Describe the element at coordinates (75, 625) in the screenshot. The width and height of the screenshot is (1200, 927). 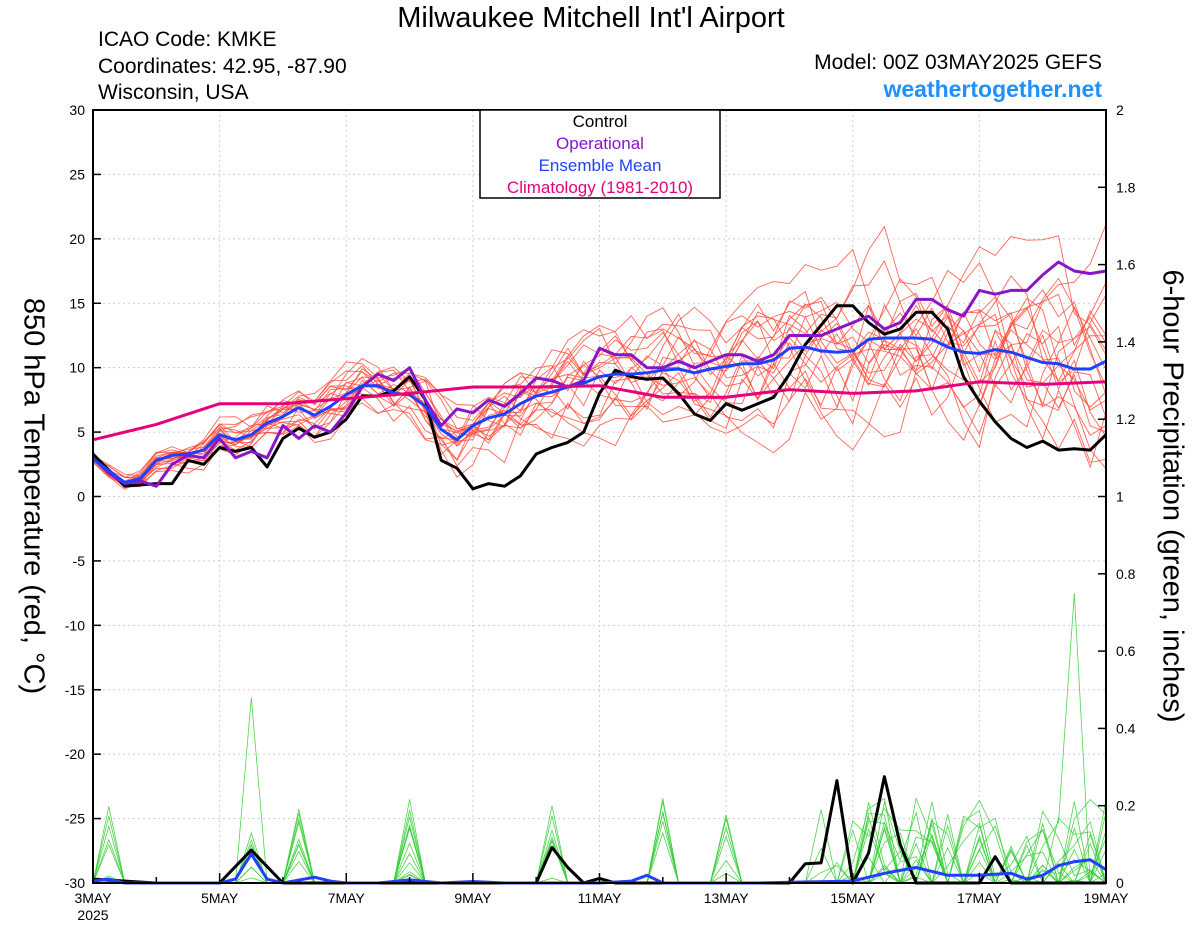
I see `y-left-tick-label: -10` at that location.